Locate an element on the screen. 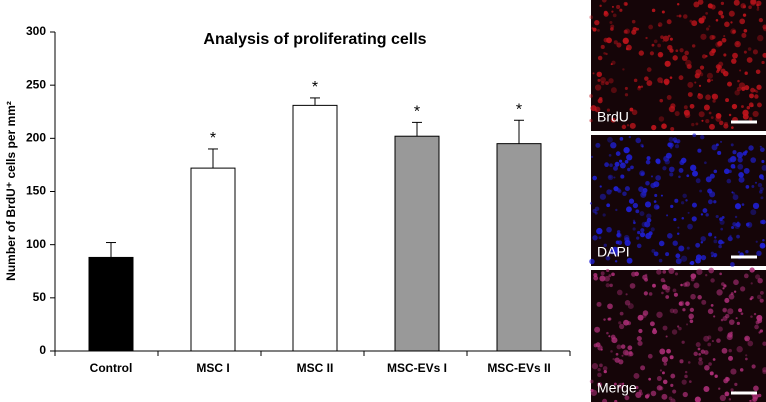 Image resolution: width=766 pixels, height=402 pixels. x-tick-label: MSC-EVs I is located at coordinates (417, 368).